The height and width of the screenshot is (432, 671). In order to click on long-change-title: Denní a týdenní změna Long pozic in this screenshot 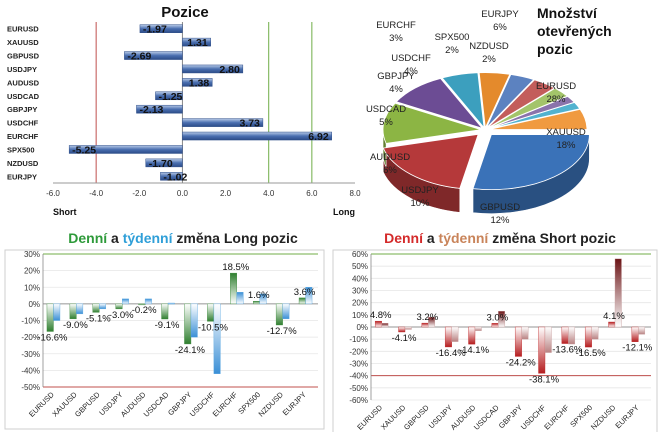, I will do `click(183, 238)`.